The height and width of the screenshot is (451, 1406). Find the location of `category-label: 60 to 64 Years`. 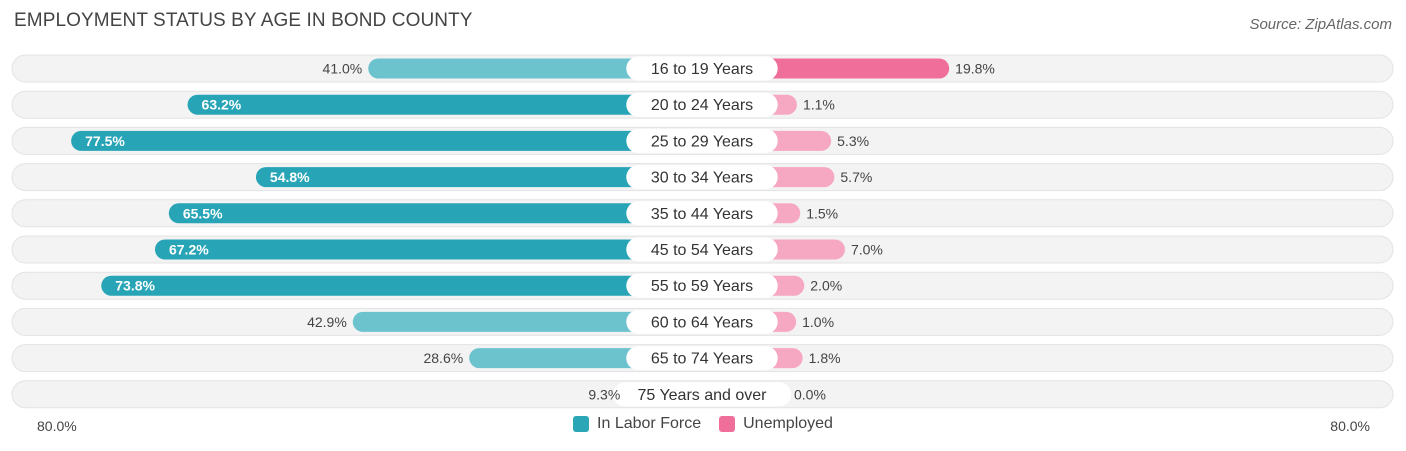

category-label: 60 to 64 Years is located at coordinates (702, 322).